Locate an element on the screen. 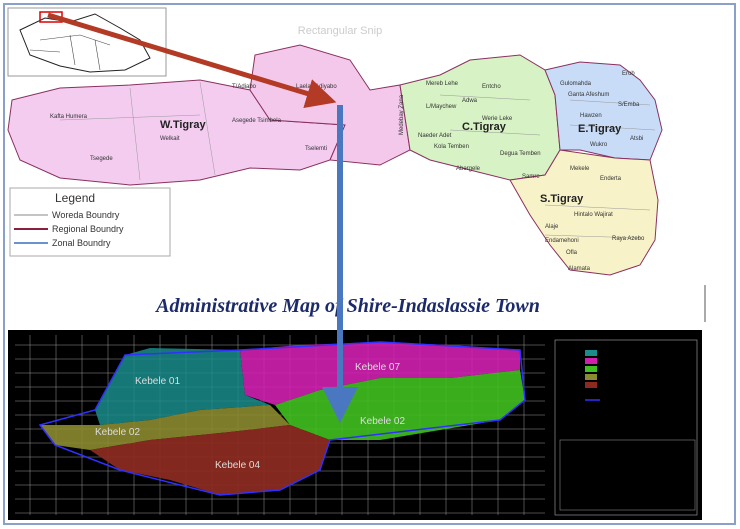  woreda-label: Asegede Tsimbela is located at coordinates (257, 121).